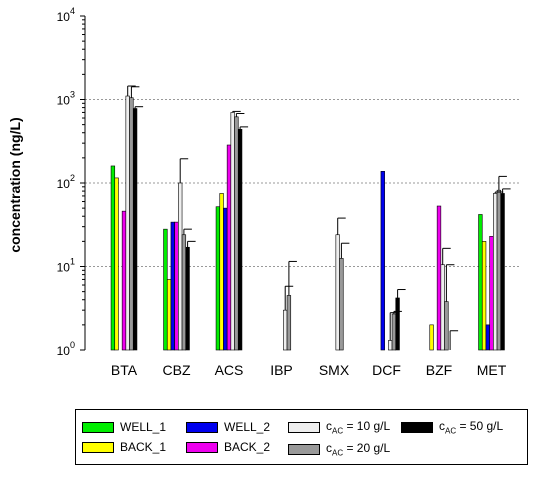 The width and height of the screenshot is (550, 477). What do you see at coordinates (66, 182) in the screenshot?
I see `y-tick-label: 10²` at bounding box center [66, 182].